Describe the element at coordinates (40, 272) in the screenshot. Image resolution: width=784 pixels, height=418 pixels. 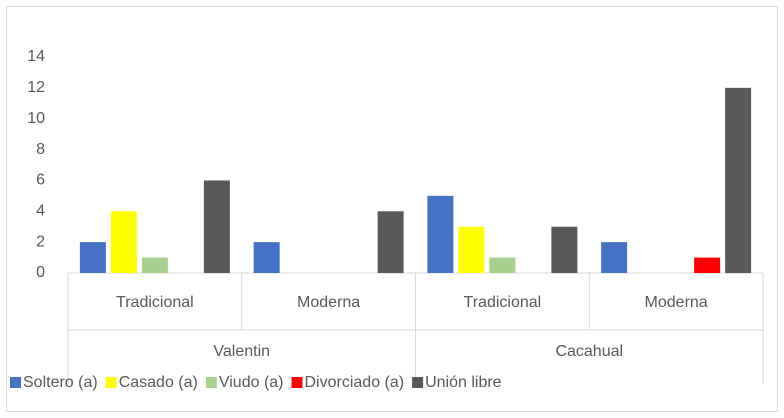
I see `y-tick-label: 0` at that location.